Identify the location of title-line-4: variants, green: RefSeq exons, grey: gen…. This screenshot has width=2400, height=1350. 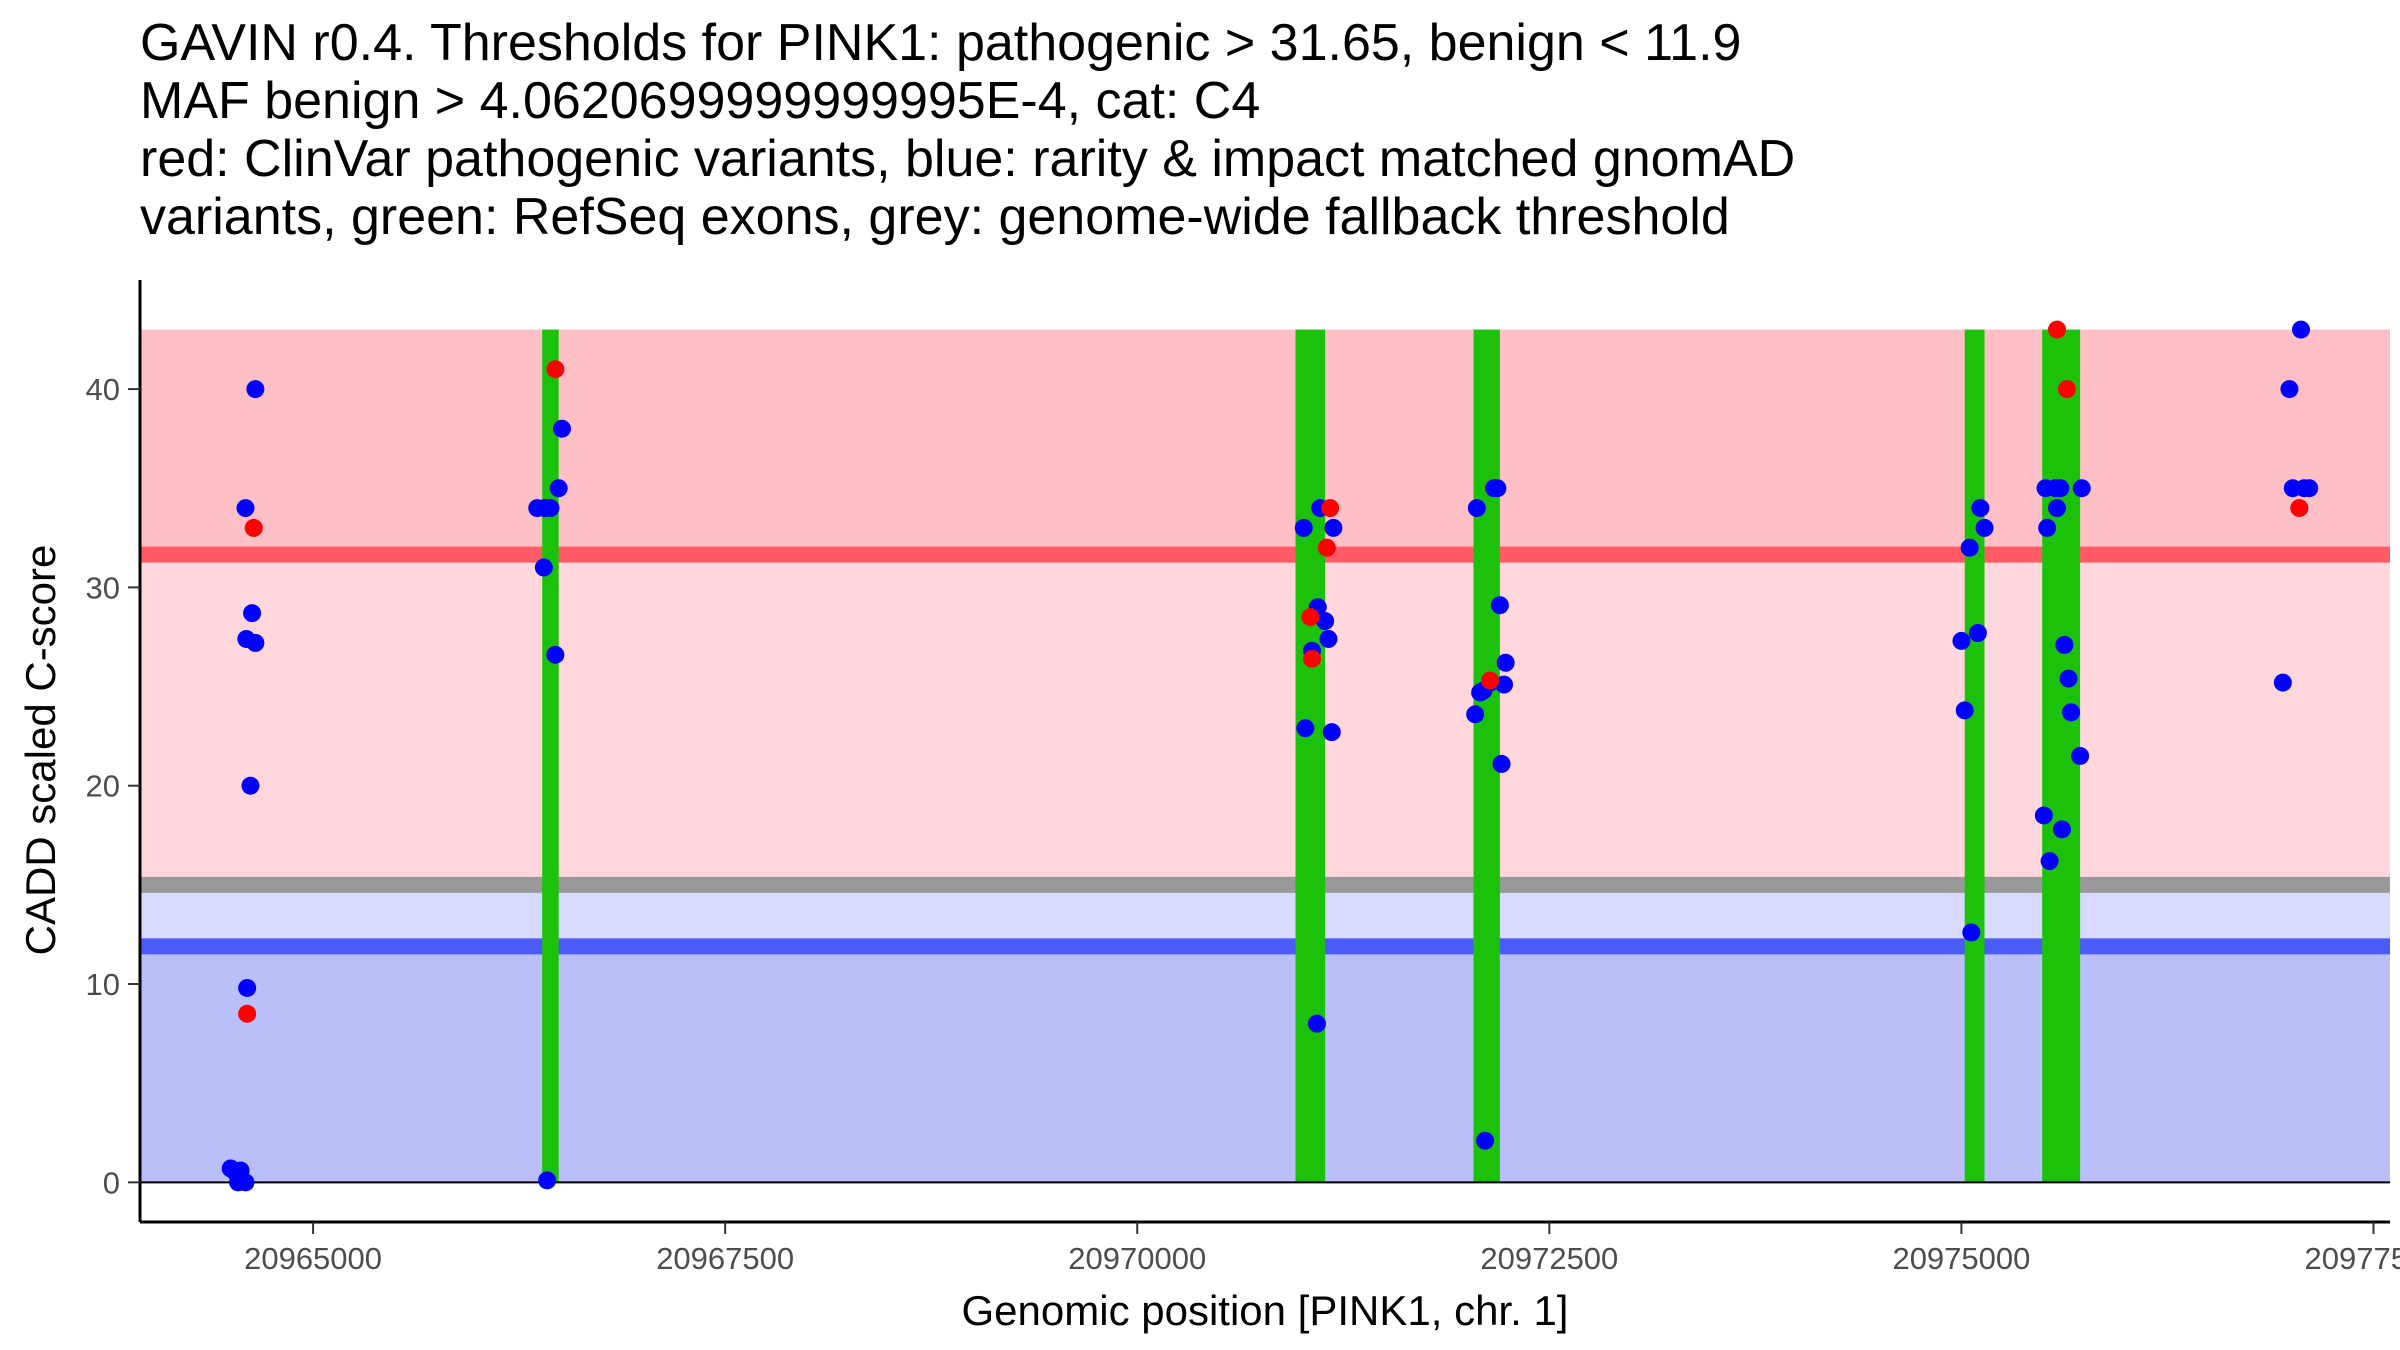
(935, 217).